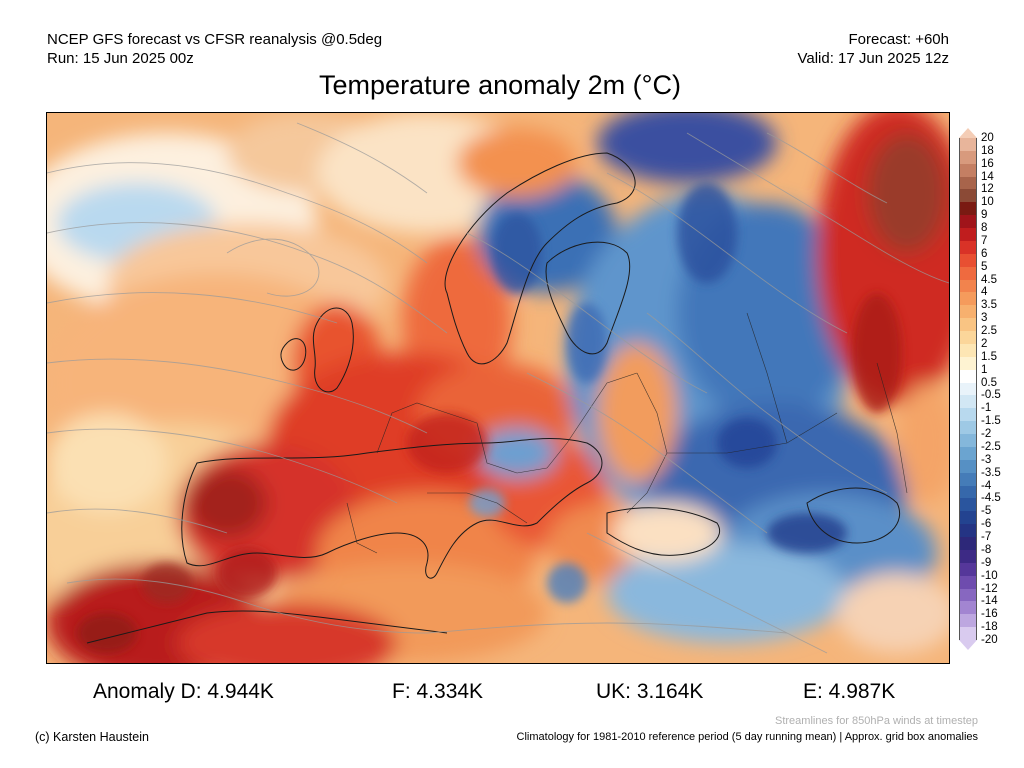 The width and height of the screenshot is (1024, 768). What do you see at coordinates (984, 215) in the screenshot?
I see `colorbar-tick-label: 9` at bounding box center [984, 215].